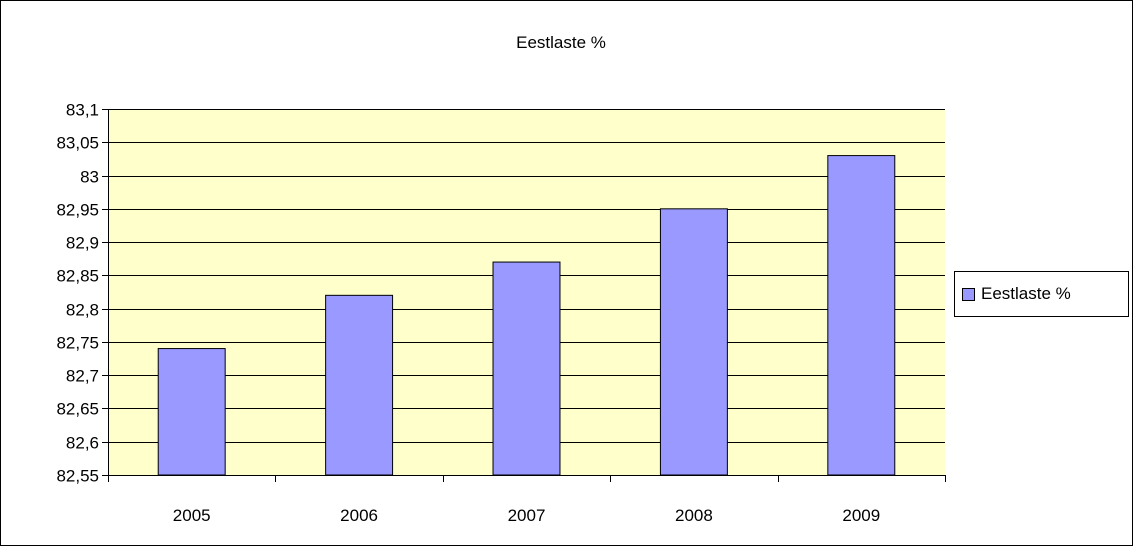 The height and width of the screenshot is (547, 1133). Describe the element at coordinates (82, 310) in the screenshot. I see `y-tick-label: 82,8` at that location.